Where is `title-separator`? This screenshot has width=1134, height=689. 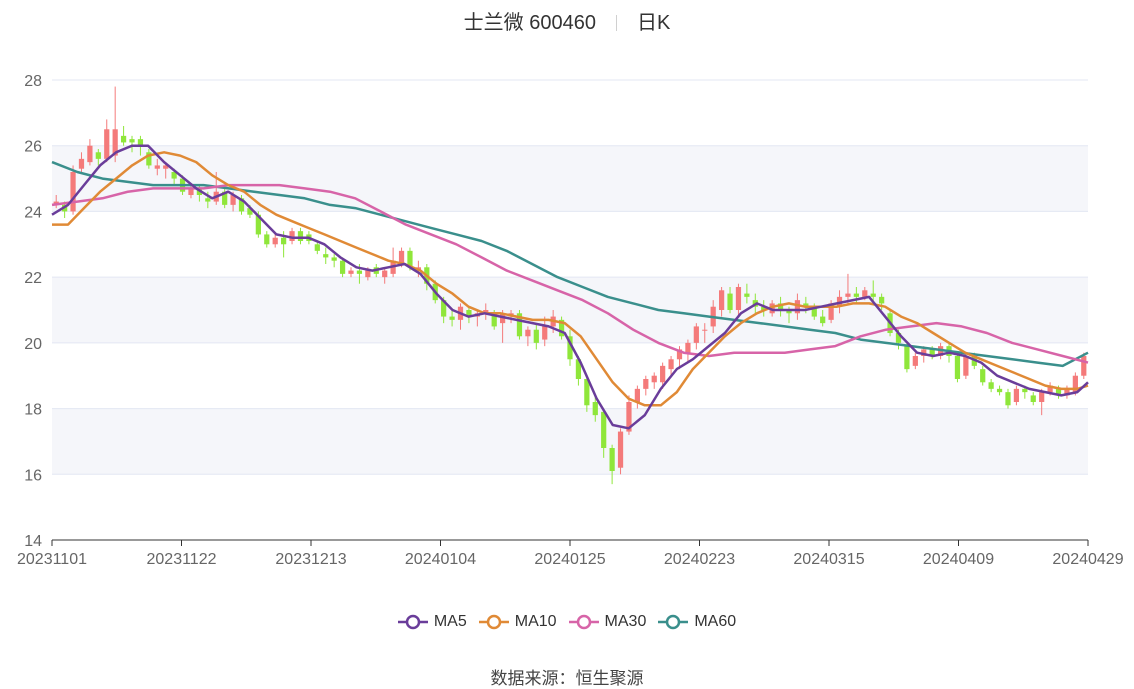
title-separator is located at coordinates (616, 23).